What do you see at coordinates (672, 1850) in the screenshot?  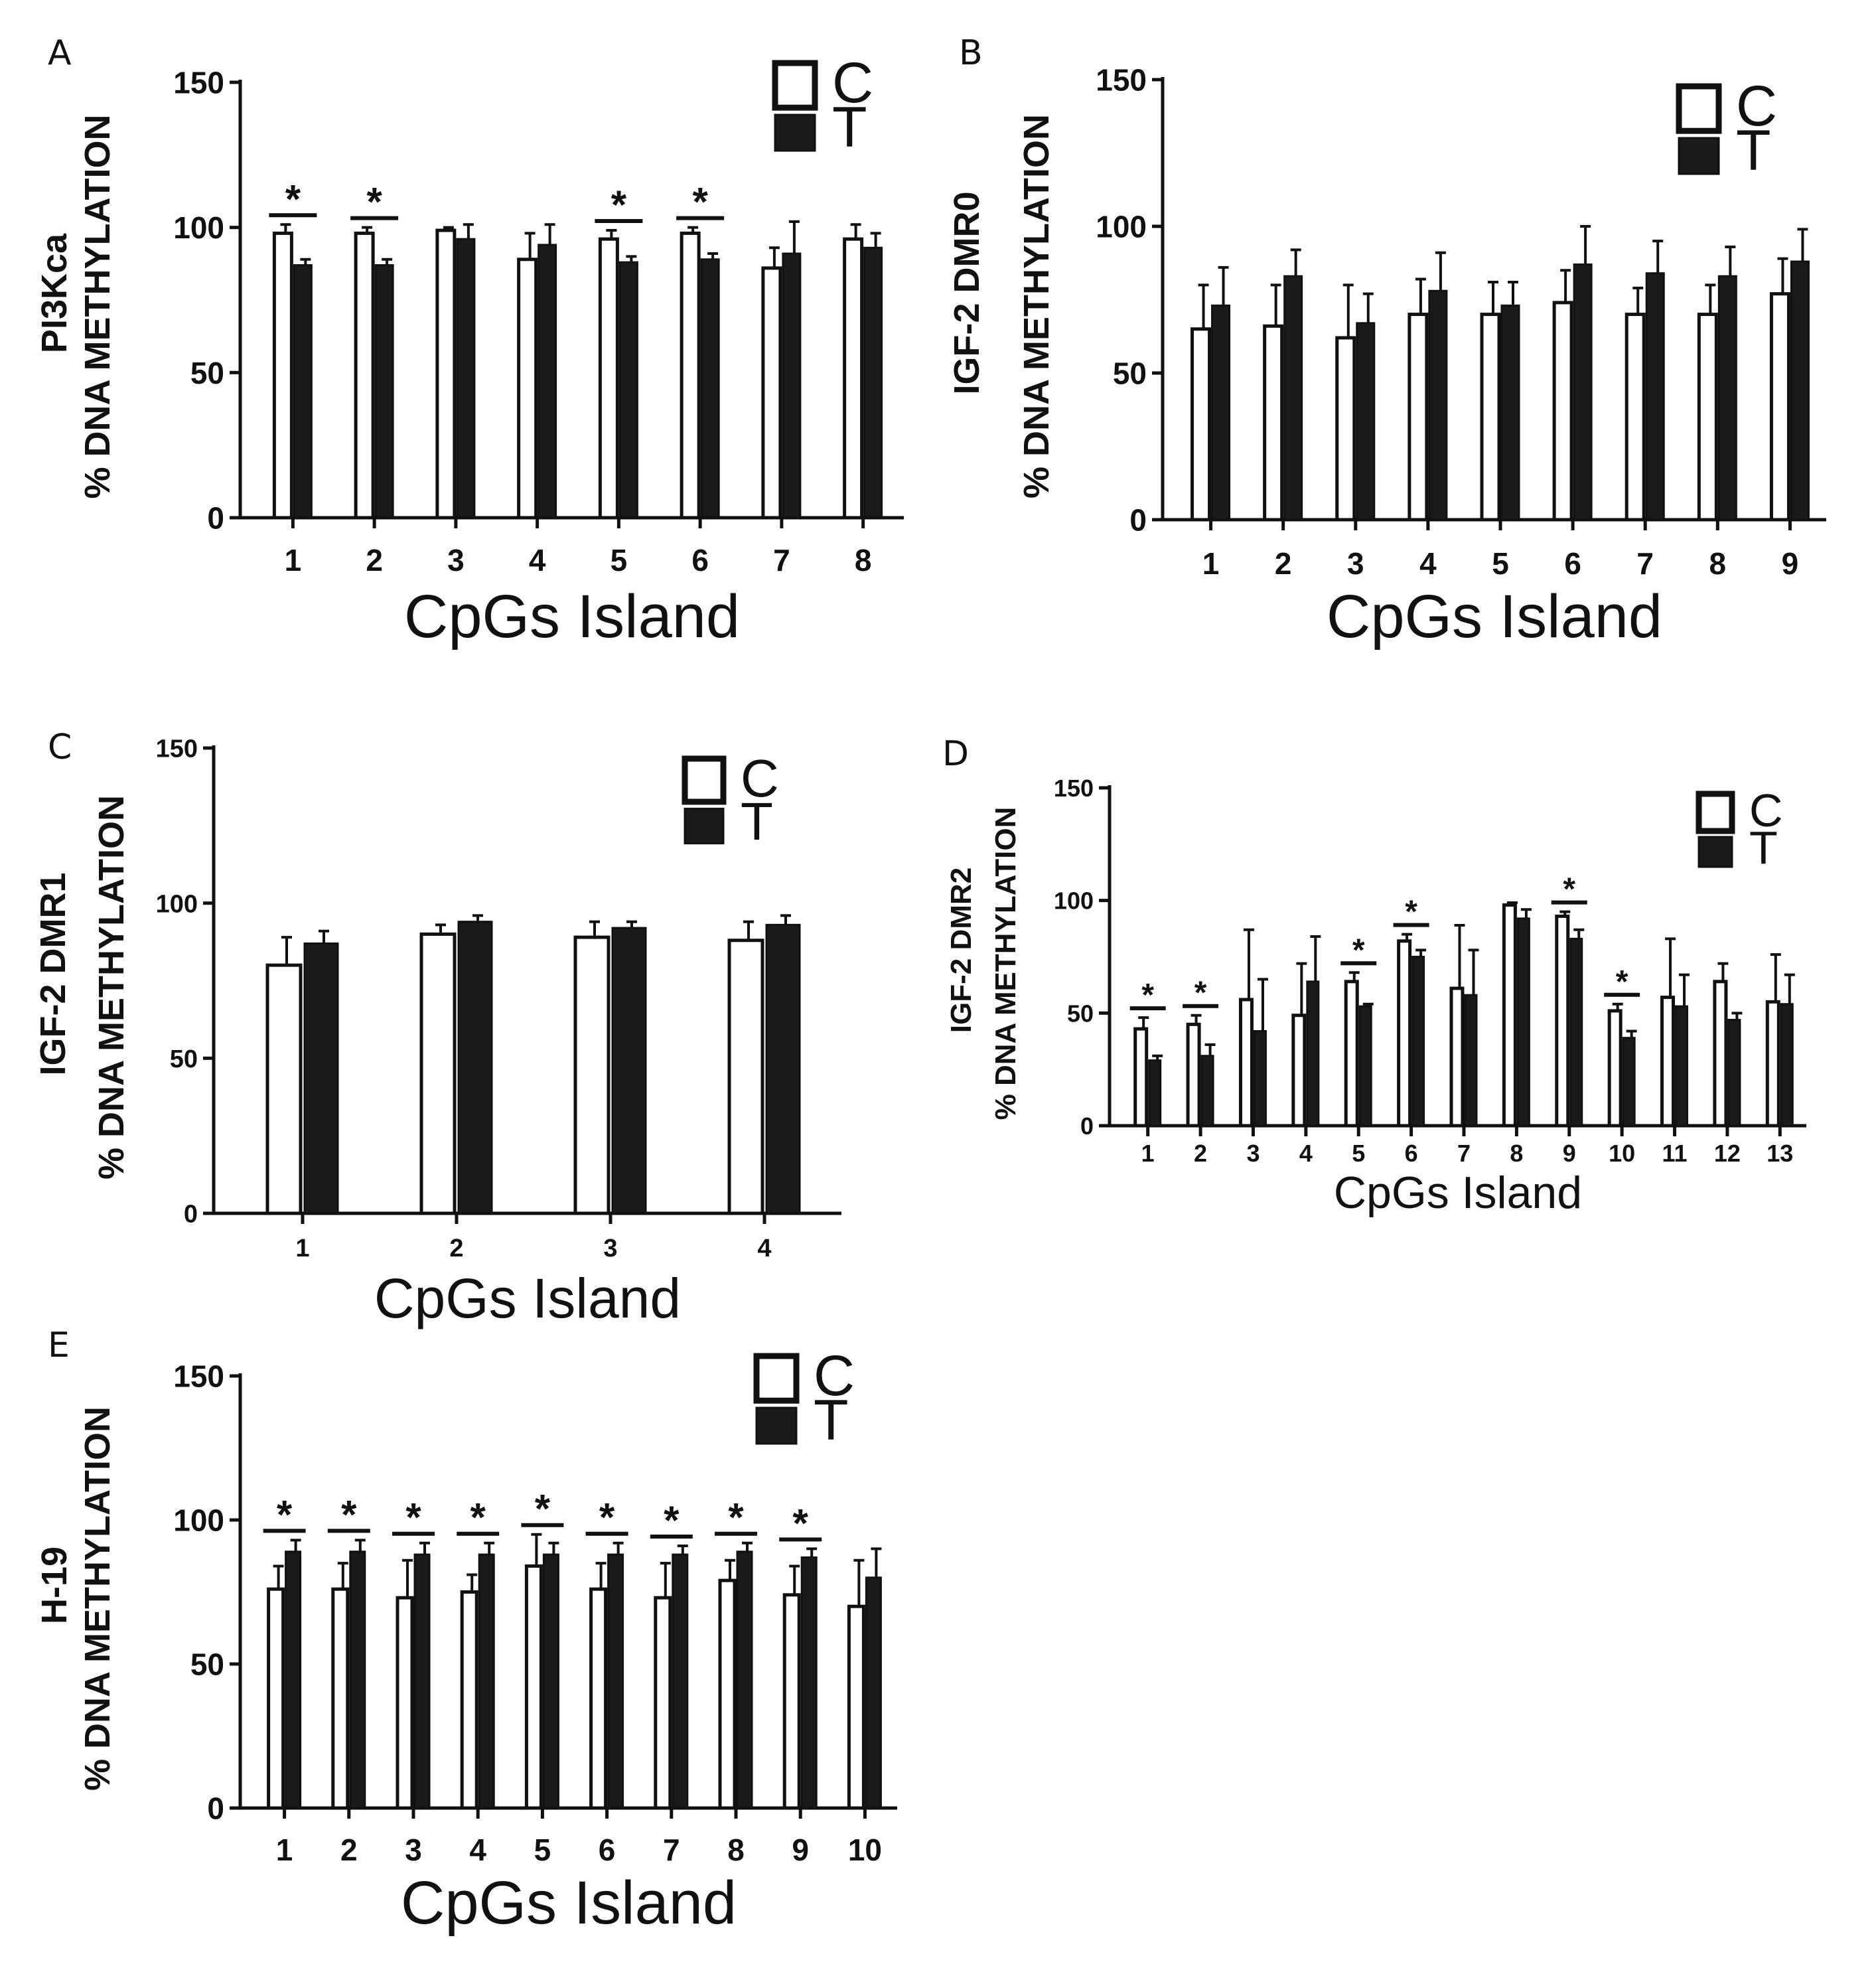 I see `x-tick-label: 7` at bounding box center [672, 1850].